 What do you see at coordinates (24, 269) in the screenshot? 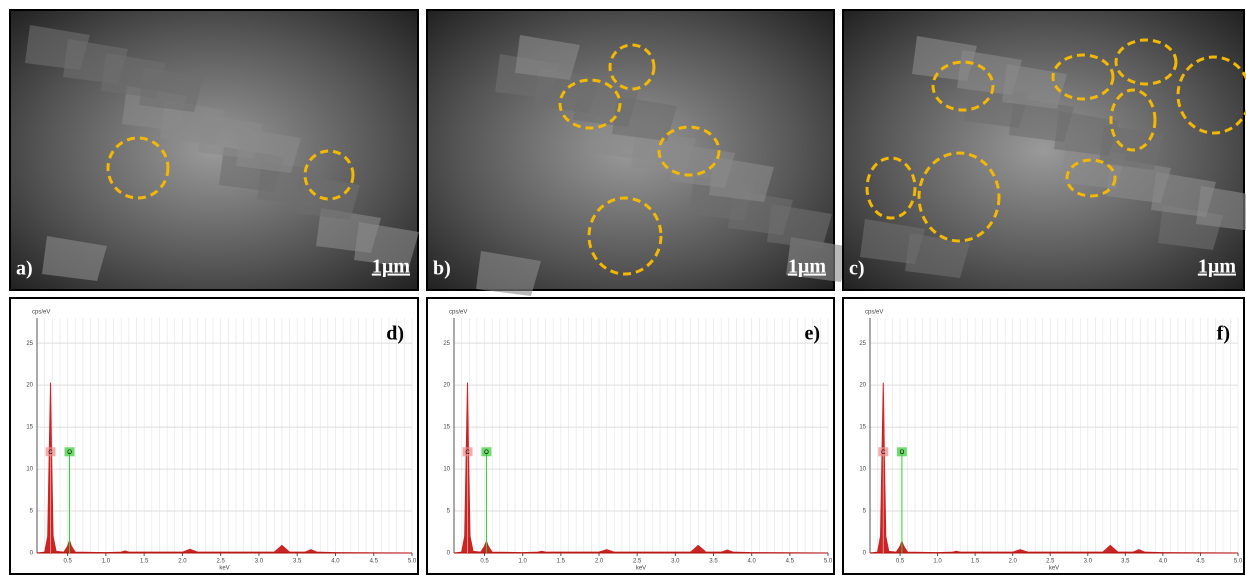
I see `panel-label: a)` at bounding box center [24, 269].